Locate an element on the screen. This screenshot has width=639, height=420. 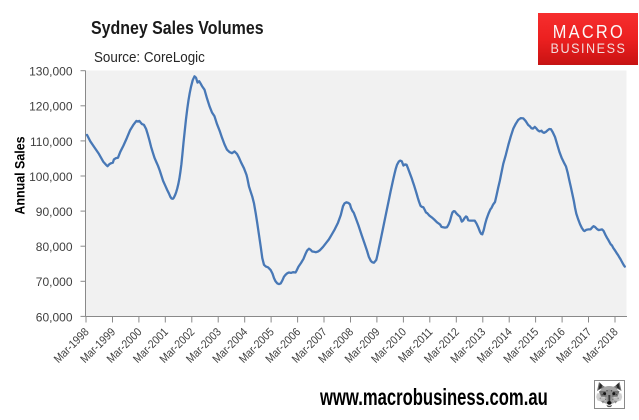
svg-text: 70,000 is located at coordinates (54, 282).